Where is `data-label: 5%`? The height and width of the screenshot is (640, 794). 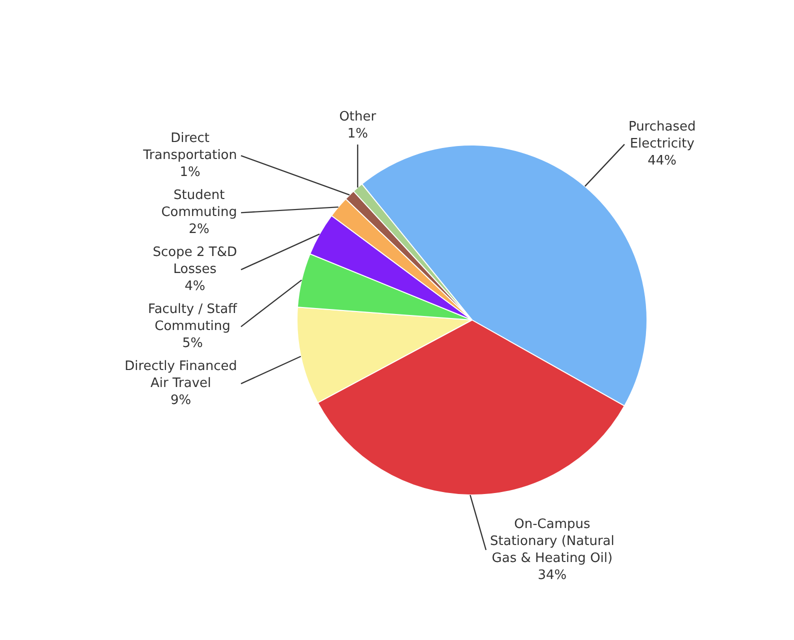
data-label: 5% is located at coordinates (192, 344).